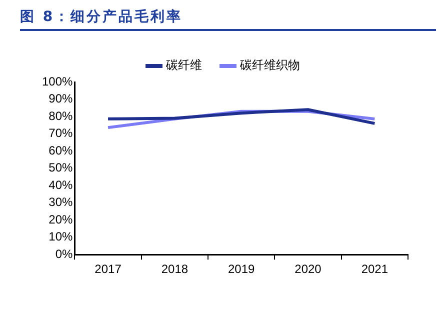  Describe the element at coordinates (308, 269) in the screenshot. I see `x-tick-label: 2020` at that location.